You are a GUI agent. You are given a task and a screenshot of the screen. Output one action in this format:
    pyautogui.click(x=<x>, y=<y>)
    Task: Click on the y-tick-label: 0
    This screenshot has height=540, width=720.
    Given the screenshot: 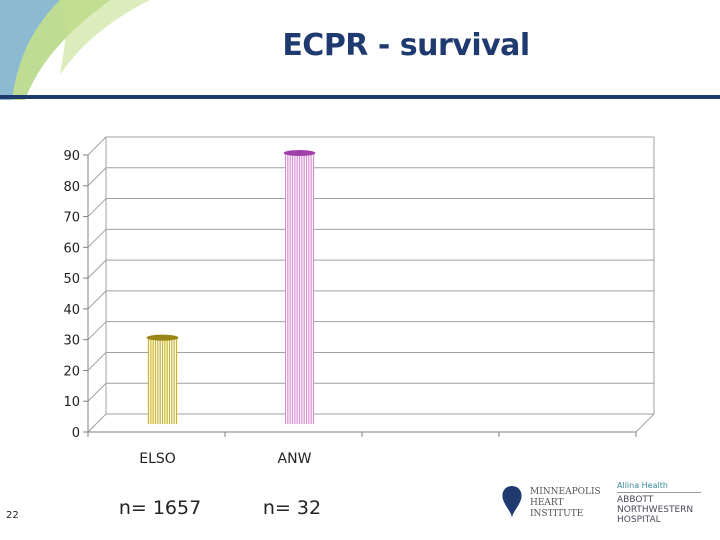 What is the action you would take?
    pyautogui.click(x=76, y=433)
    